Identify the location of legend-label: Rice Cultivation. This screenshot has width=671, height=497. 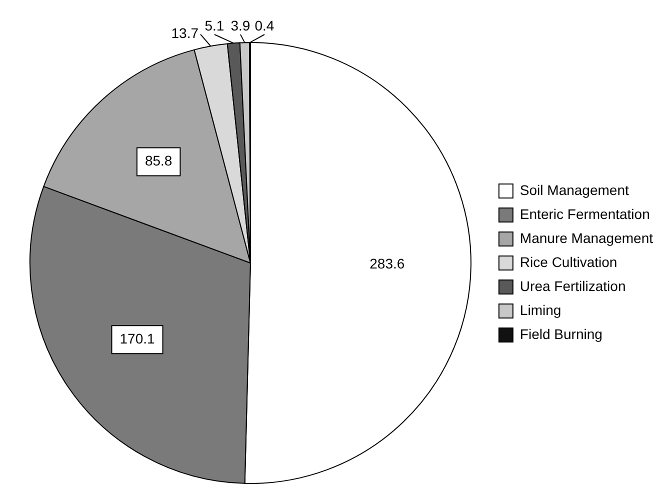
(569, 262).